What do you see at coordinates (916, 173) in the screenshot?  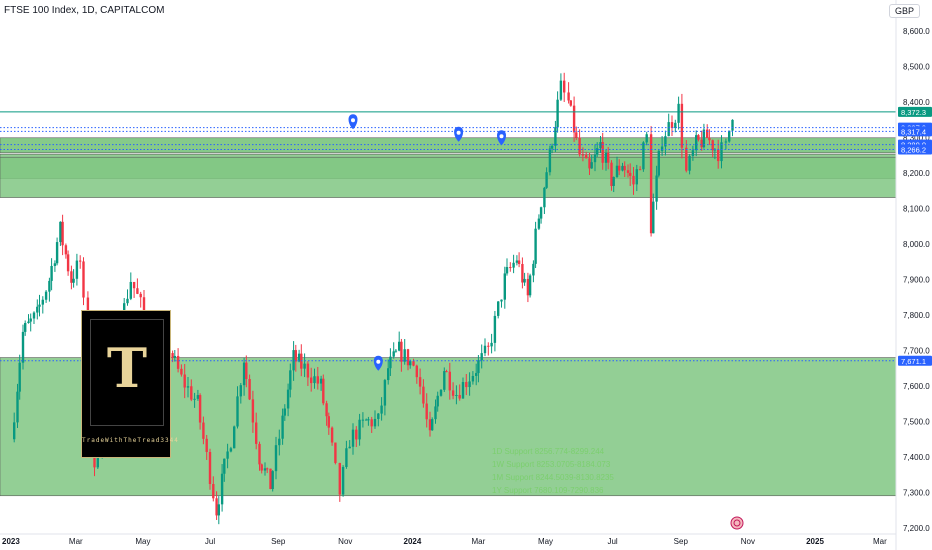 I see `y-tick-label: 8,200.0` at bounding box center [916, 173].